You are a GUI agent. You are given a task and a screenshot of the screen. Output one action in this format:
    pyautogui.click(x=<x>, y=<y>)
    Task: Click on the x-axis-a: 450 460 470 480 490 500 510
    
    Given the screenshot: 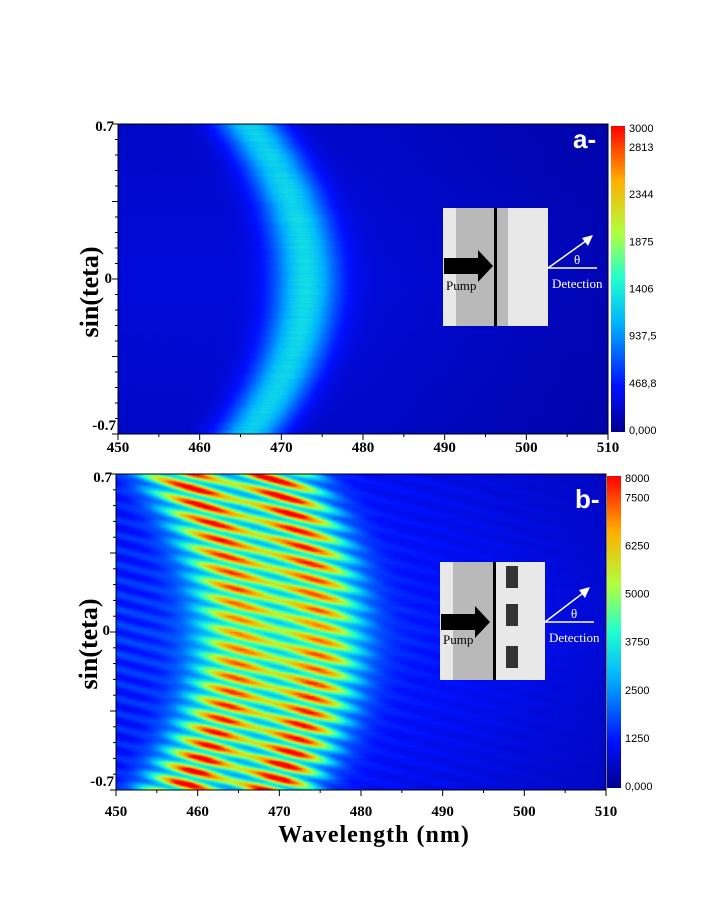 What is the action you would take?
    pyautogui.click(x=363, y=445)
    